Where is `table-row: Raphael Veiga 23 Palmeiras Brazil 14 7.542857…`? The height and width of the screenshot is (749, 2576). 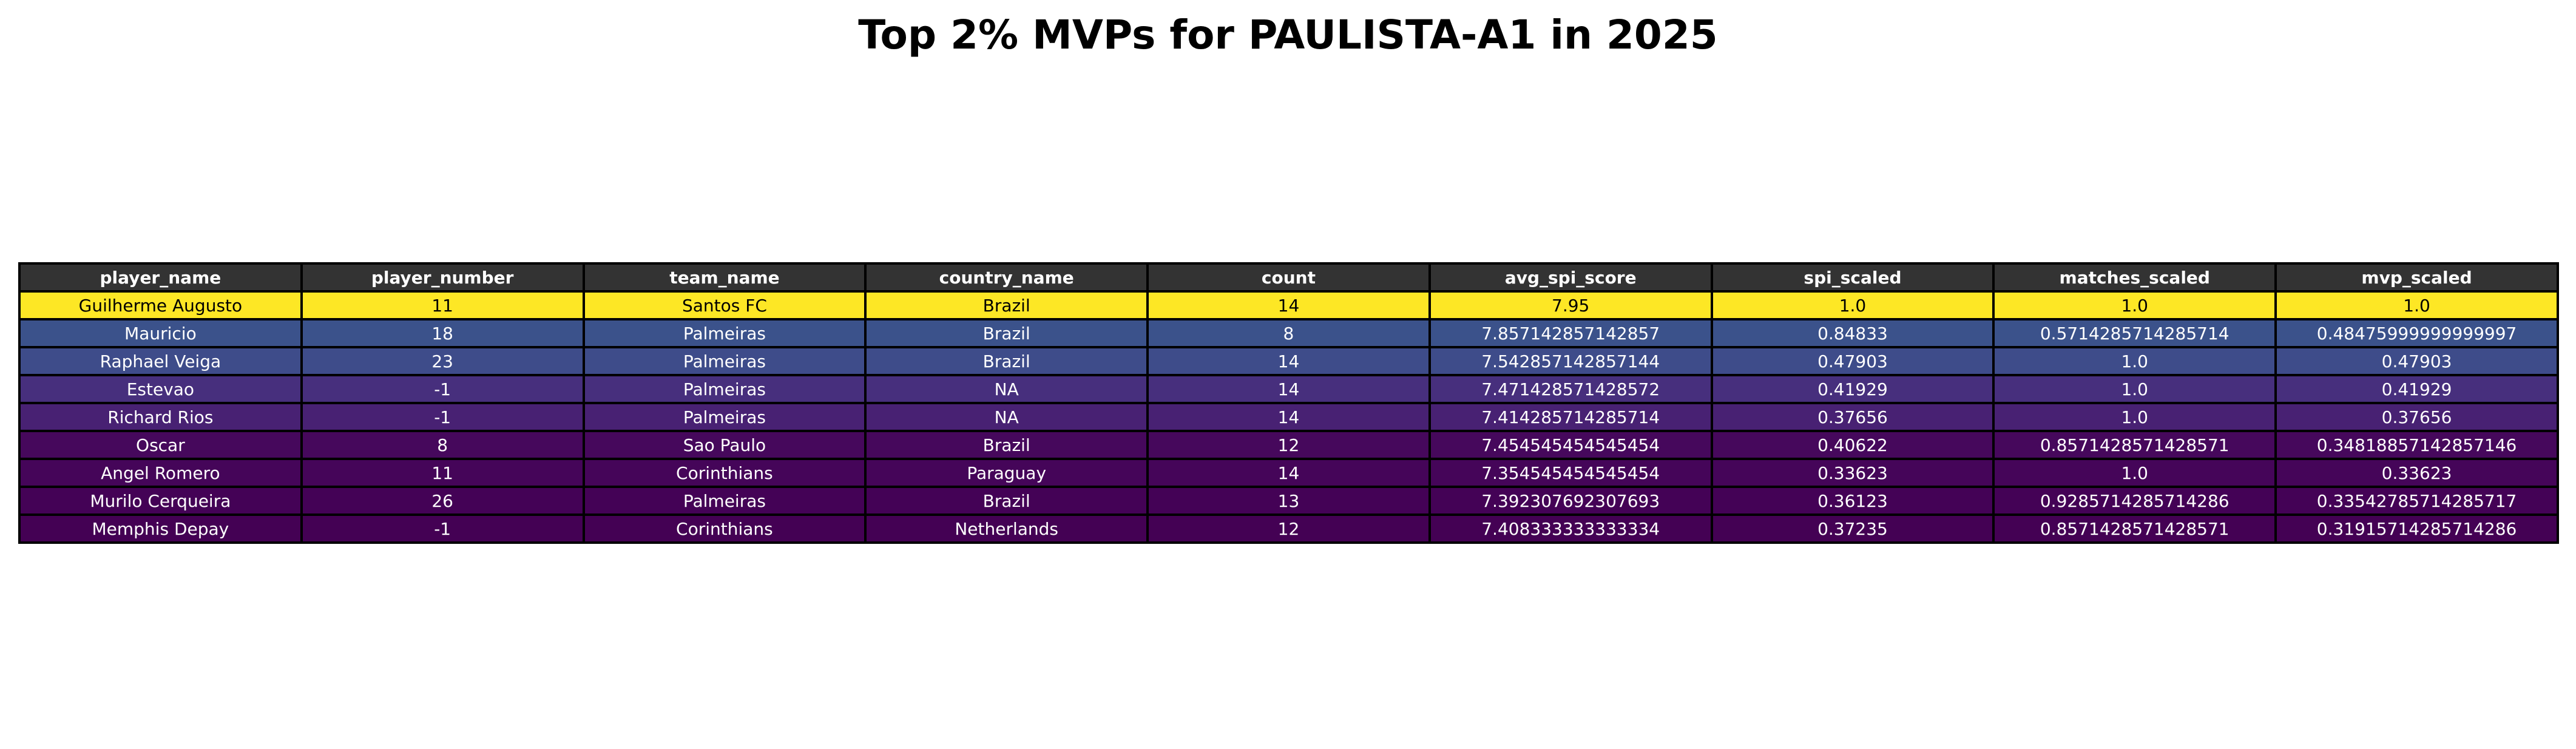 table-row: Raphael Veiga 23 Palmeiras Brazil 14 7.542857… is located at coordinates (1288, 361).